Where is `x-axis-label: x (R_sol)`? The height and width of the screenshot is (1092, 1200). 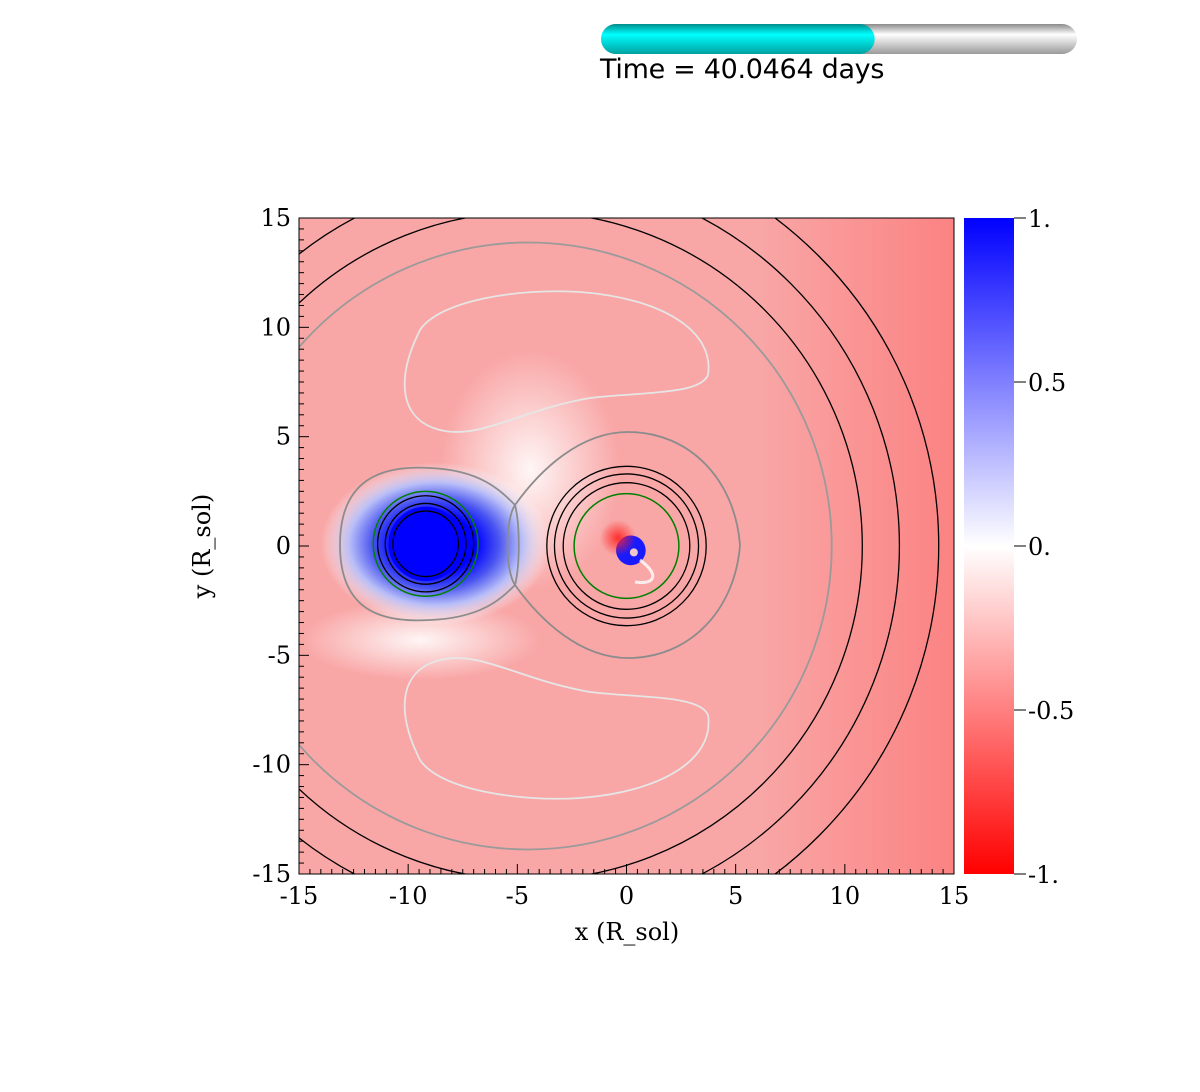
x-axis-label: x (R_sol) is located at coordinates (627, 932).